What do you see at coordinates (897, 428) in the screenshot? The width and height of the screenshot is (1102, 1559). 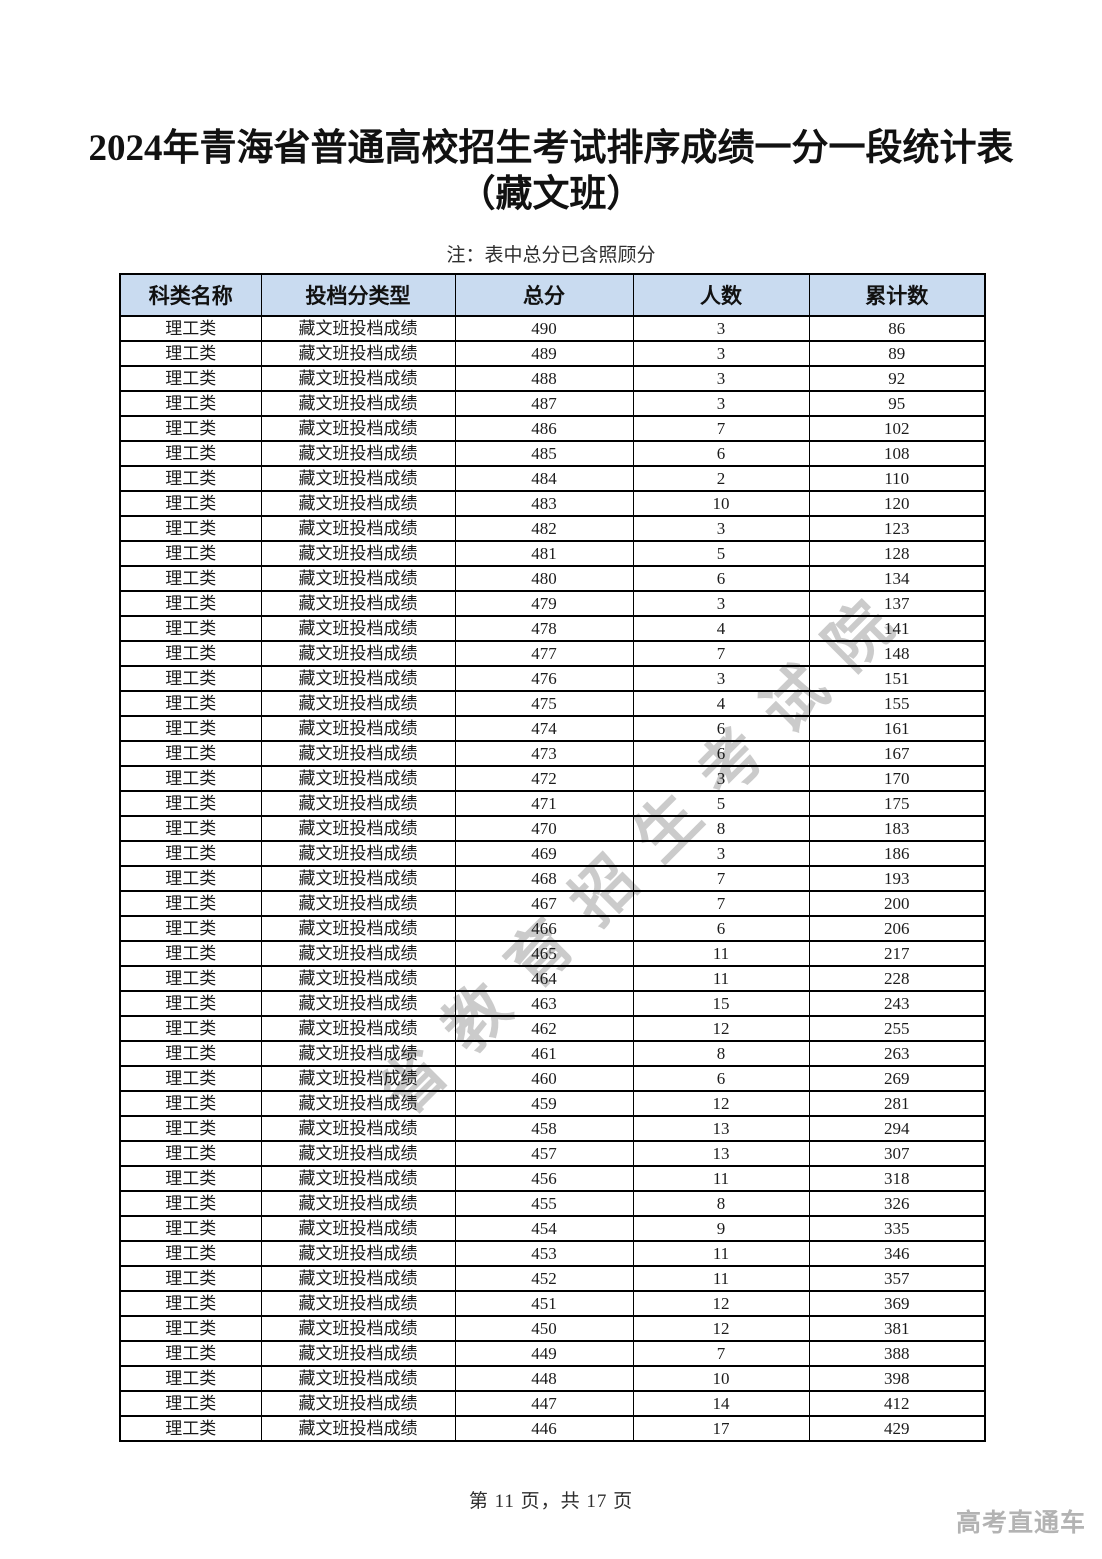 I see `table-cell: 102` at bounding box center [897, 428].